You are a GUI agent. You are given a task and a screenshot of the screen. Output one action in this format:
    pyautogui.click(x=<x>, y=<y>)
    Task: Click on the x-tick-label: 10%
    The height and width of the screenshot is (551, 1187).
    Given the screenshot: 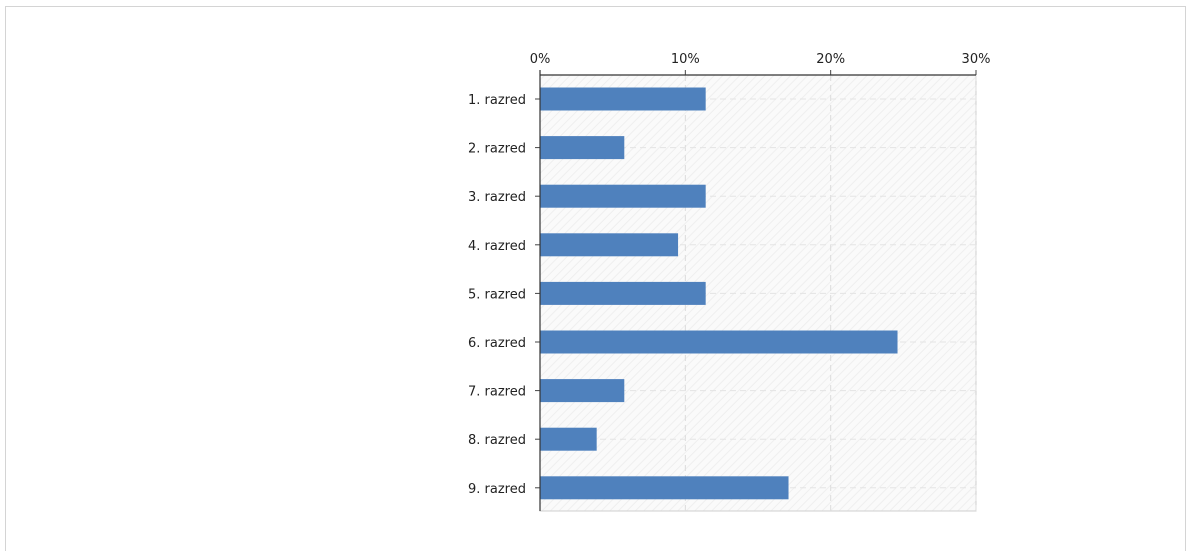 What is the action you would take?
    pyautogui.click(x=685, y=59)
    